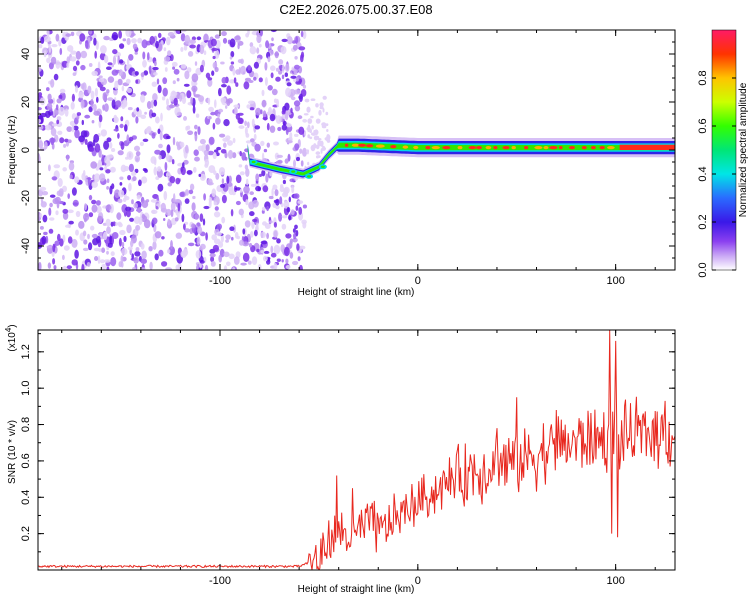 This screenshot has height=600, width=750. What do you see at coordinates (26, 246) in the screenshot?
I see `y-tick-label: -40` at bounding box center [26, 246].